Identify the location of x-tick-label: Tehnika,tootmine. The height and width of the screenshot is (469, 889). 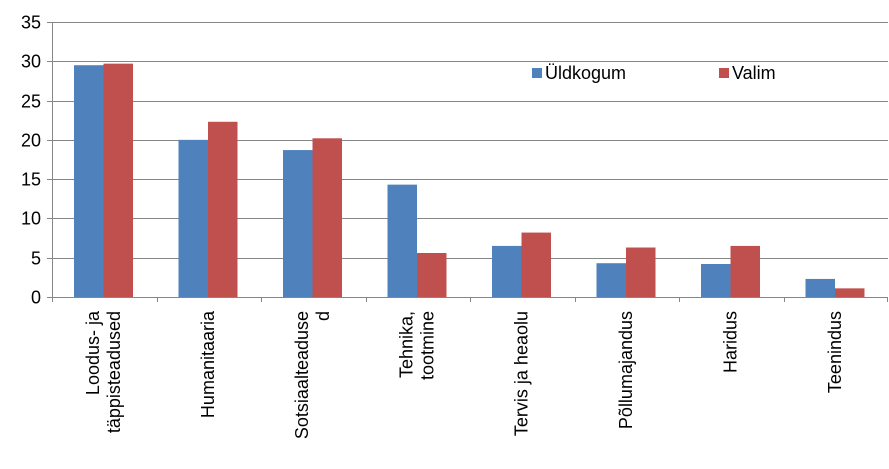
(417, 345).